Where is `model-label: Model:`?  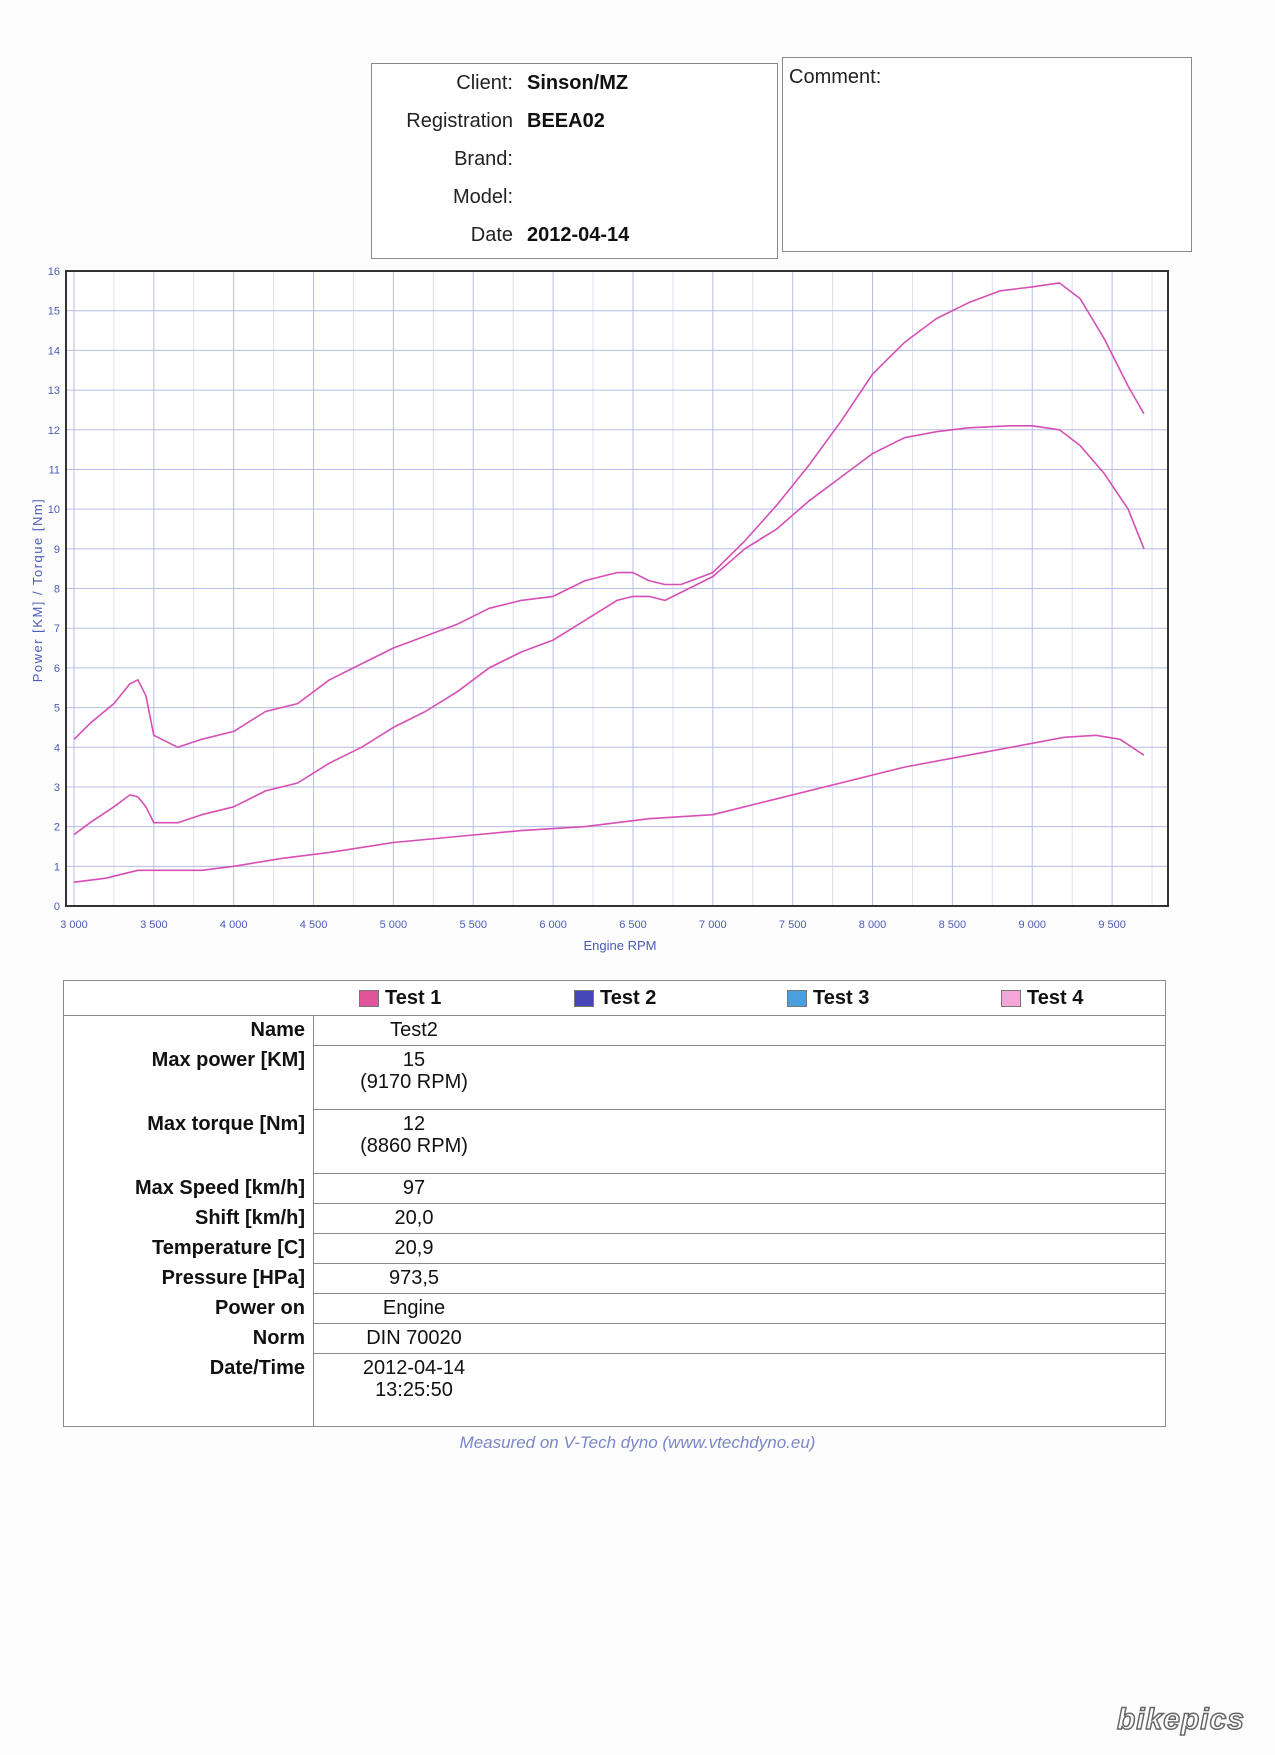 model-label: Model: is located at coordinates (482, 197).